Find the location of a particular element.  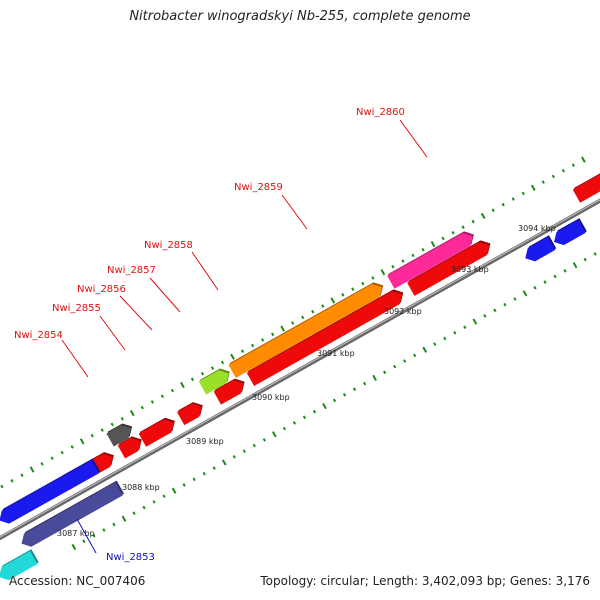

gene-cyan-body is located at coordinates (19, 565).